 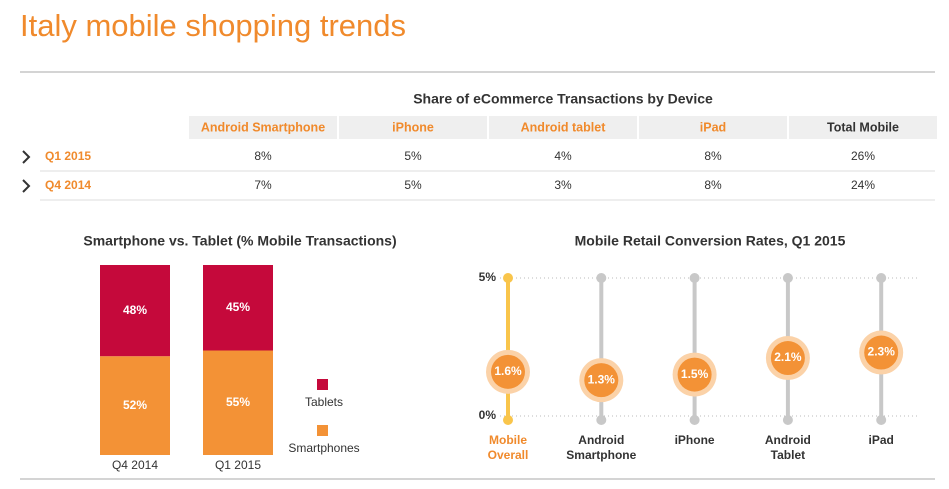 I want to click on column-header: Android tablet, so click(x=564, y=127).